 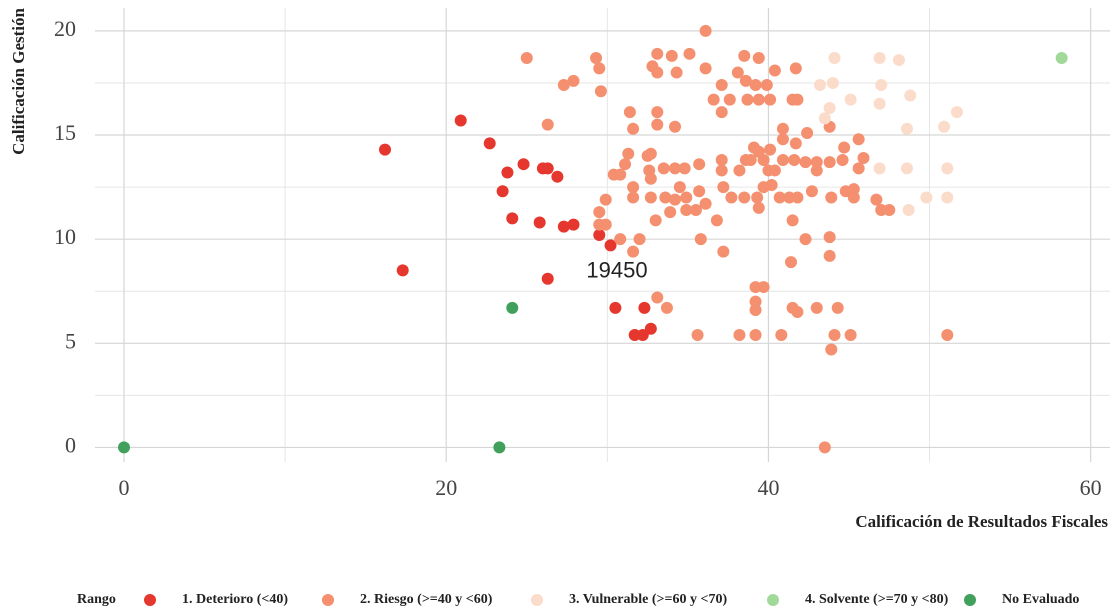 What do you see at coordinates (616, 269) in the screenshot?
I see `annotation: 19450` at bounding box center [616, 269].